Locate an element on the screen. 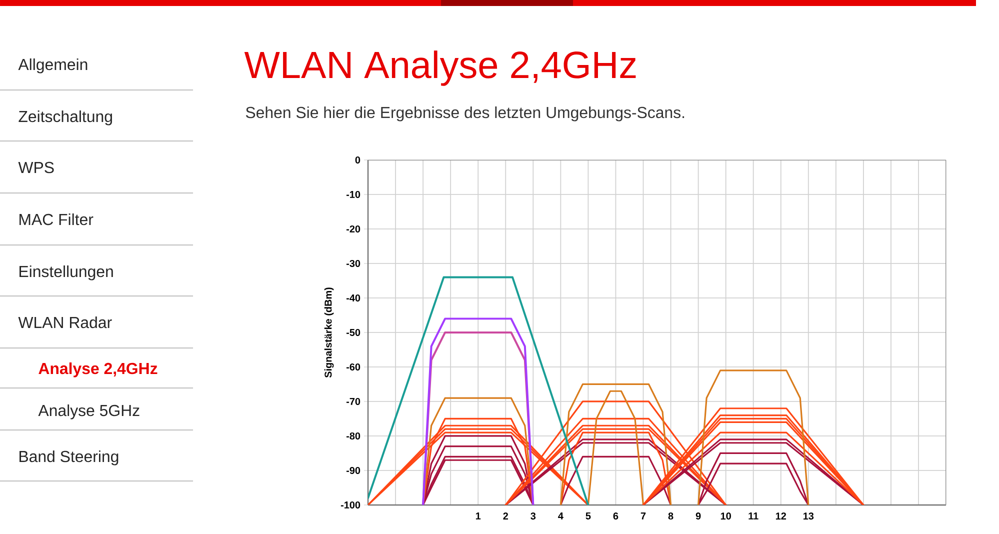 Image resolution: width=999 pixels, height=534 pixels. x-tick-label: 9 is located at coordinates (698, 516).